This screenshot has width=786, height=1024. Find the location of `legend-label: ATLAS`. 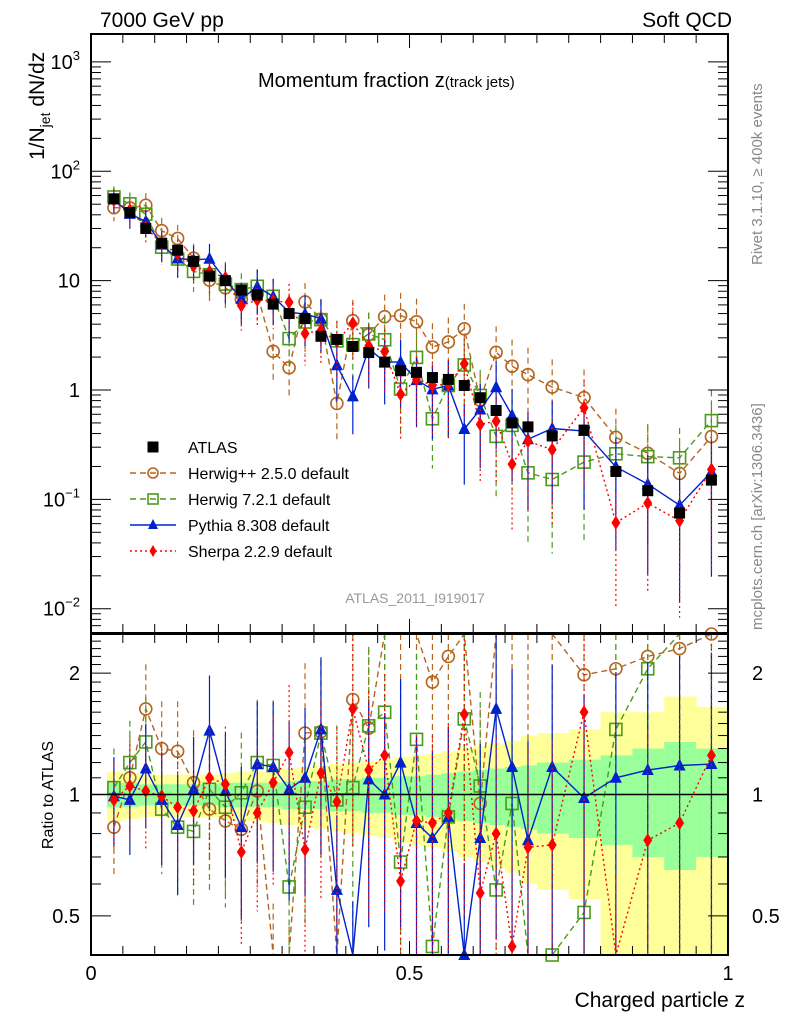

legend-label: ATLAS is located at coordinates (213, 448).